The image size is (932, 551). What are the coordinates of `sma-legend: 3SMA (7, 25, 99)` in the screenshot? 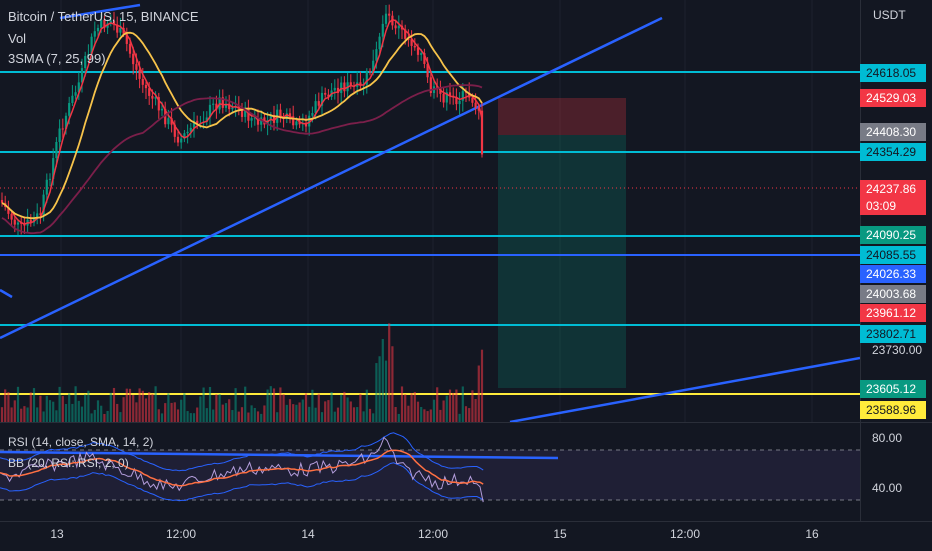 It's located at (57, 58).